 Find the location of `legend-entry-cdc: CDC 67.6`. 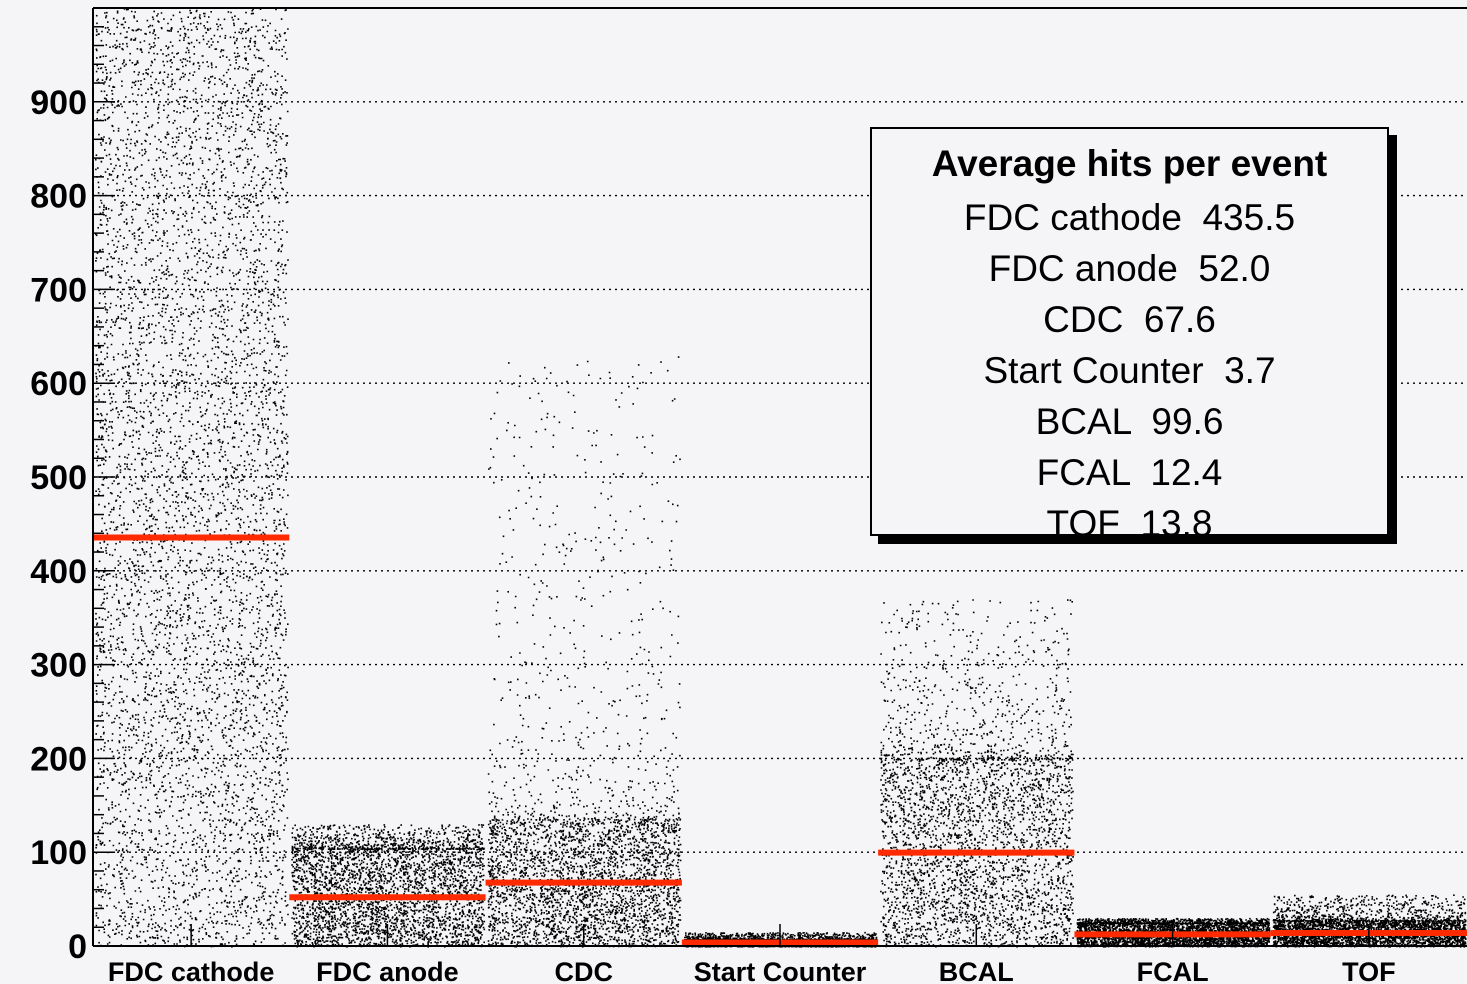

legend-entry-cdc: CDC 67.6 is located at coordinates (1129, 320).